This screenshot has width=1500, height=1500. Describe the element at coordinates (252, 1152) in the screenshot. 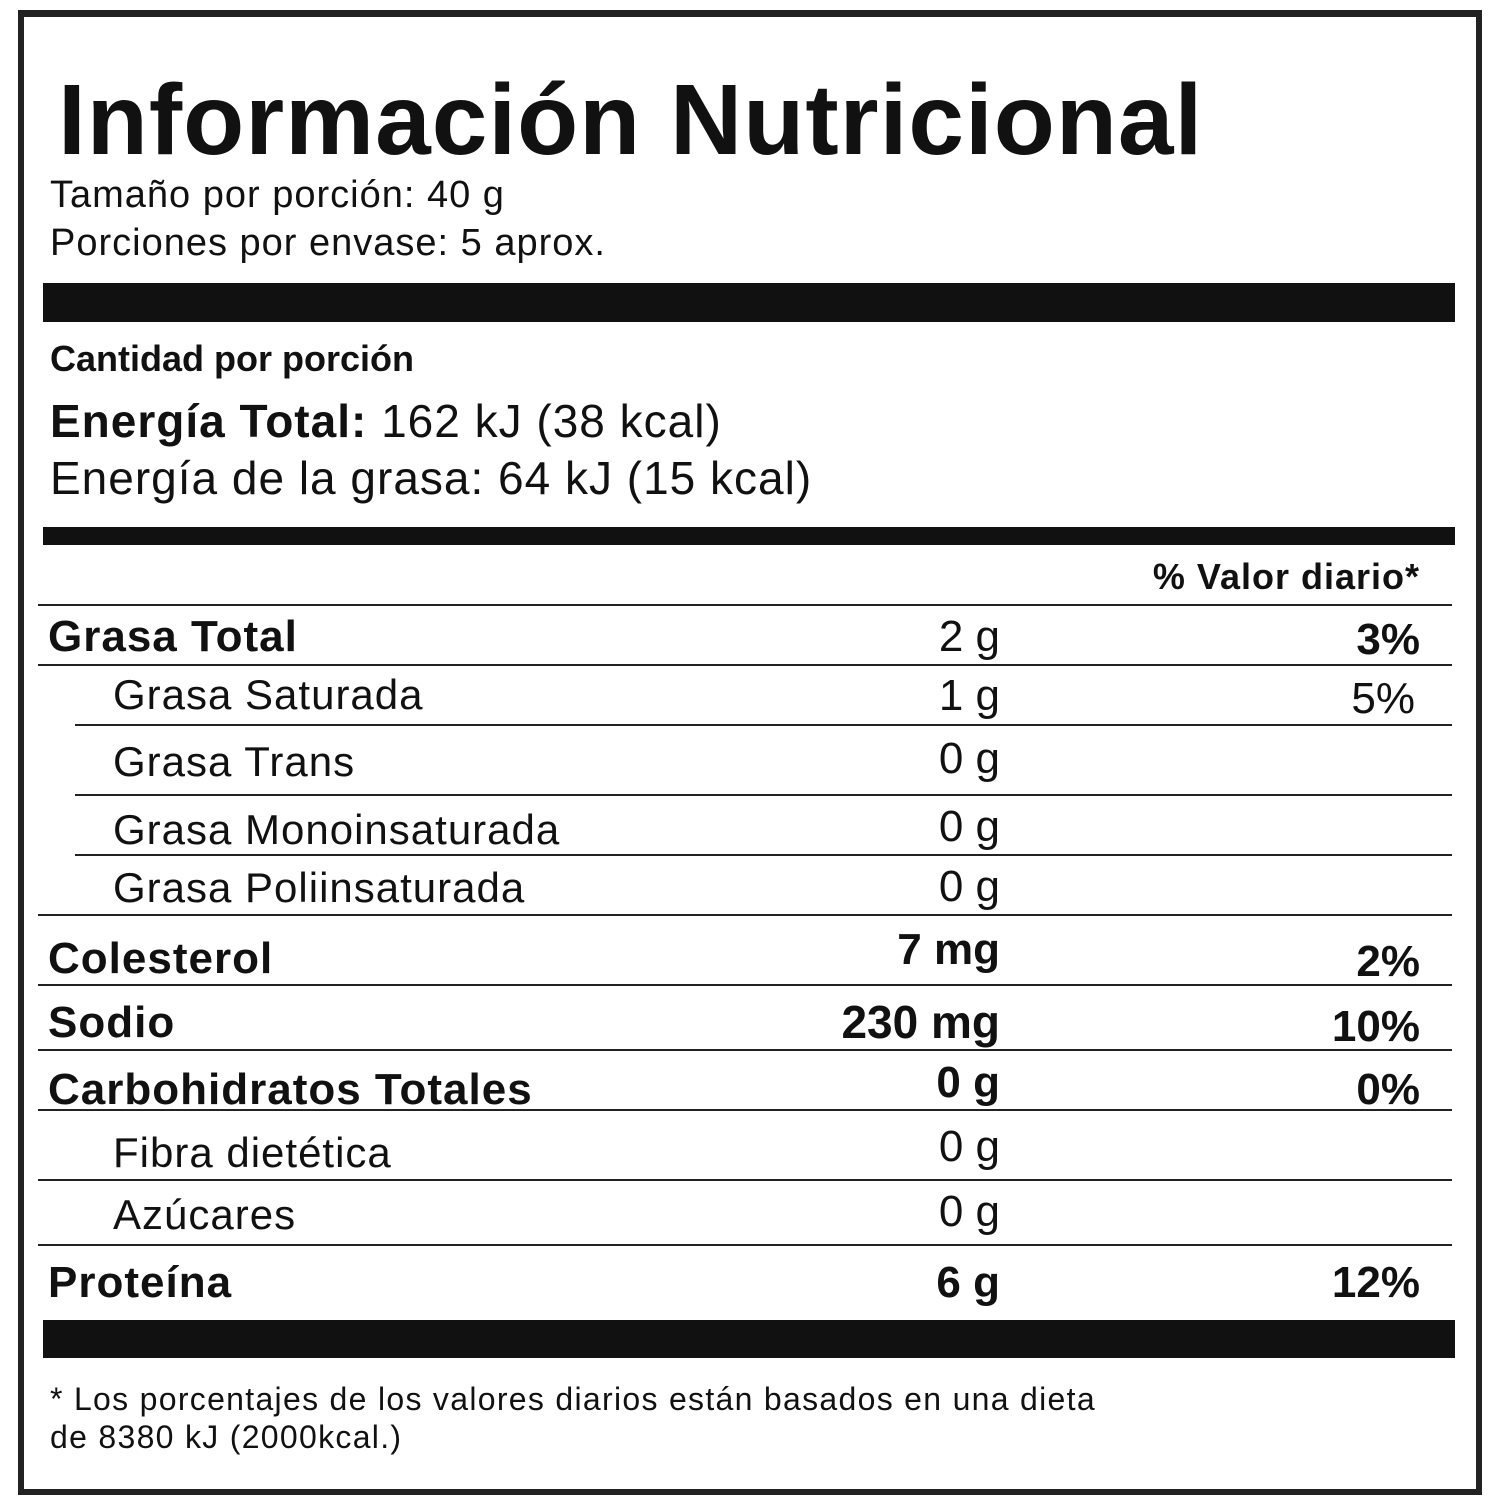

I see `nutrient-label: Fibra dietética` at that location.